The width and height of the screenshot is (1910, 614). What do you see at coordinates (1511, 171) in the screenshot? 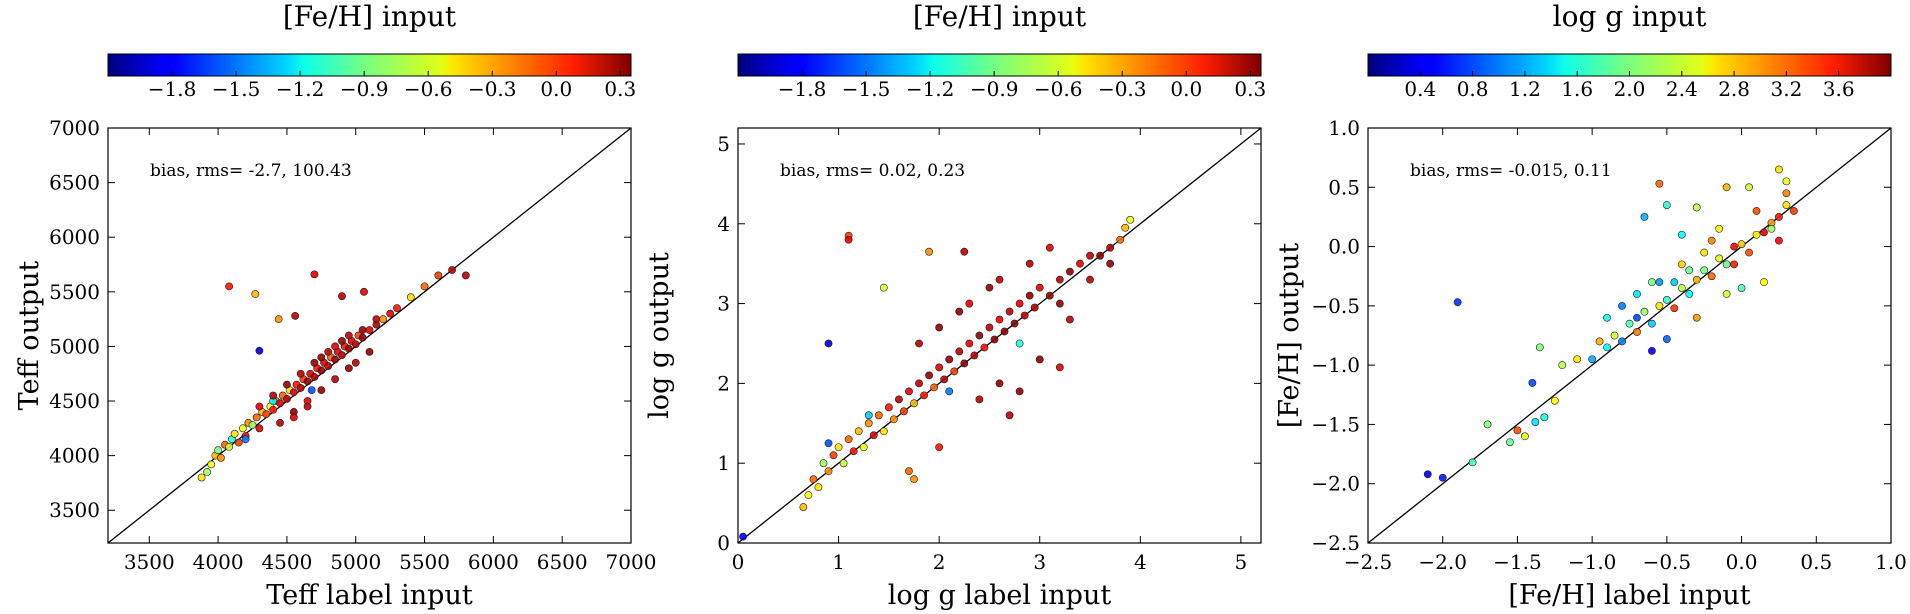
I see `bias-rms-annotation: bias, rms= -0.015, 0.11` at bounding box center [1511, 171].